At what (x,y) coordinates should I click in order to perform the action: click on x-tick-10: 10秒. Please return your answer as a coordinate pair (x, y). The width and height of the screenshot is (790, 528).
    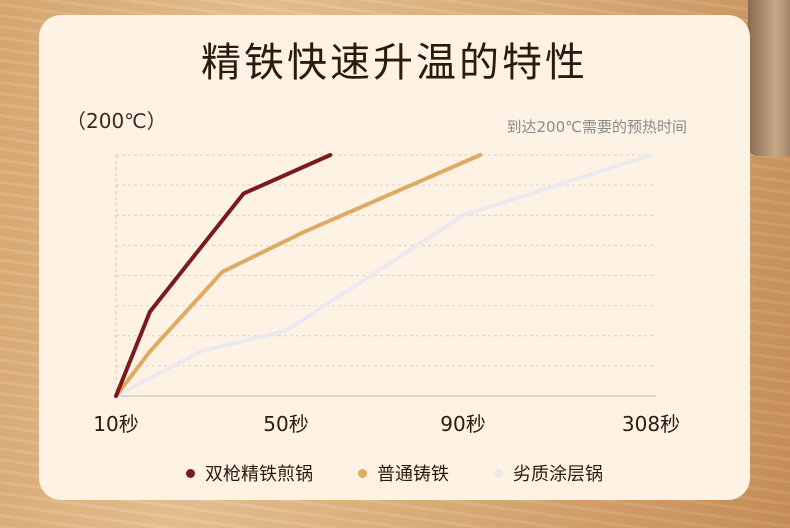
    Looking at the image, I should click on (116, 424).